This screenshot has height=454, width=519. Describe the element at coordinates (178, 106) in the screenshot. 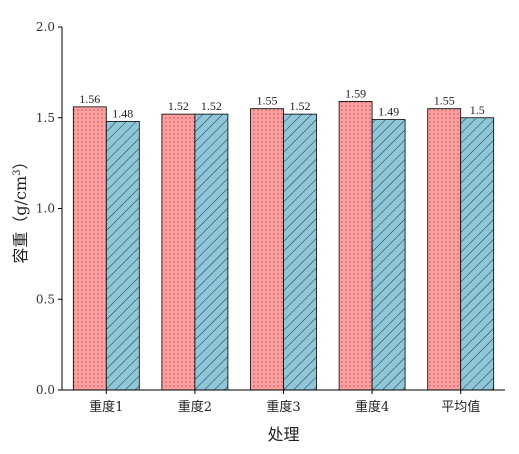

I see `data-label-series-1: 1.52` at that location.